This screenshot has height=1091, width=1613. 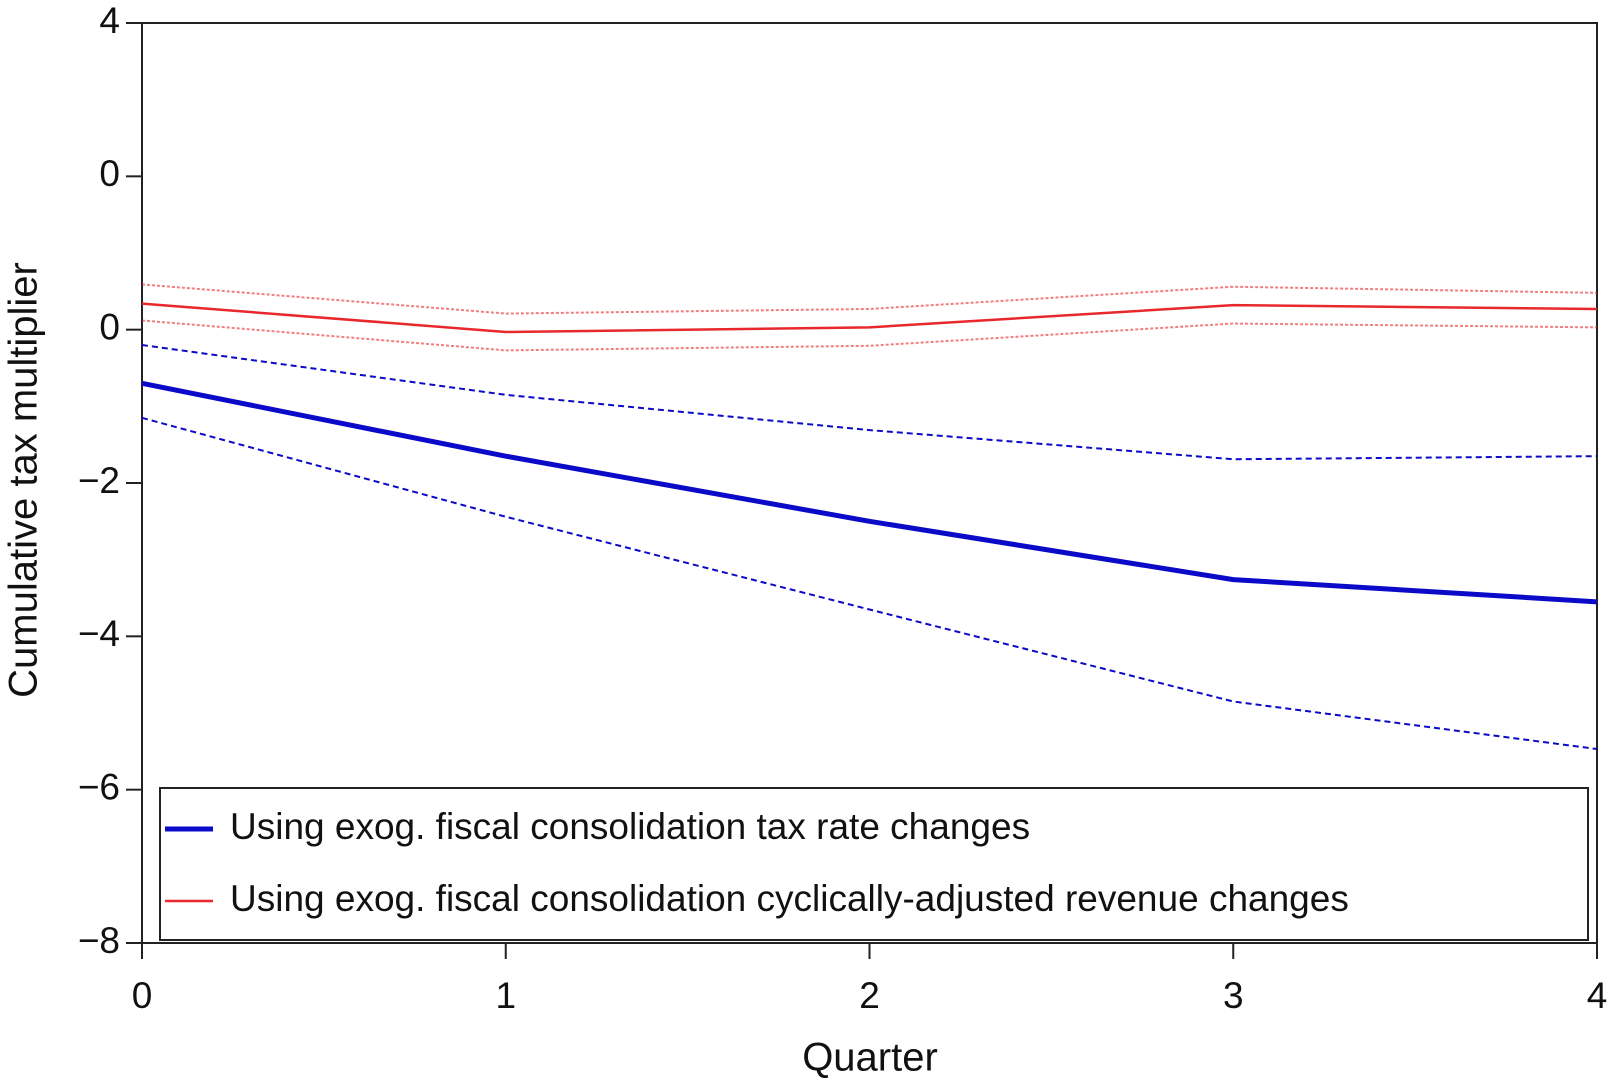 What do you see at coordinates (1233, 995) in the screenshot?
I see `x-tick-label: 3` at bounding box center [1233, 995].